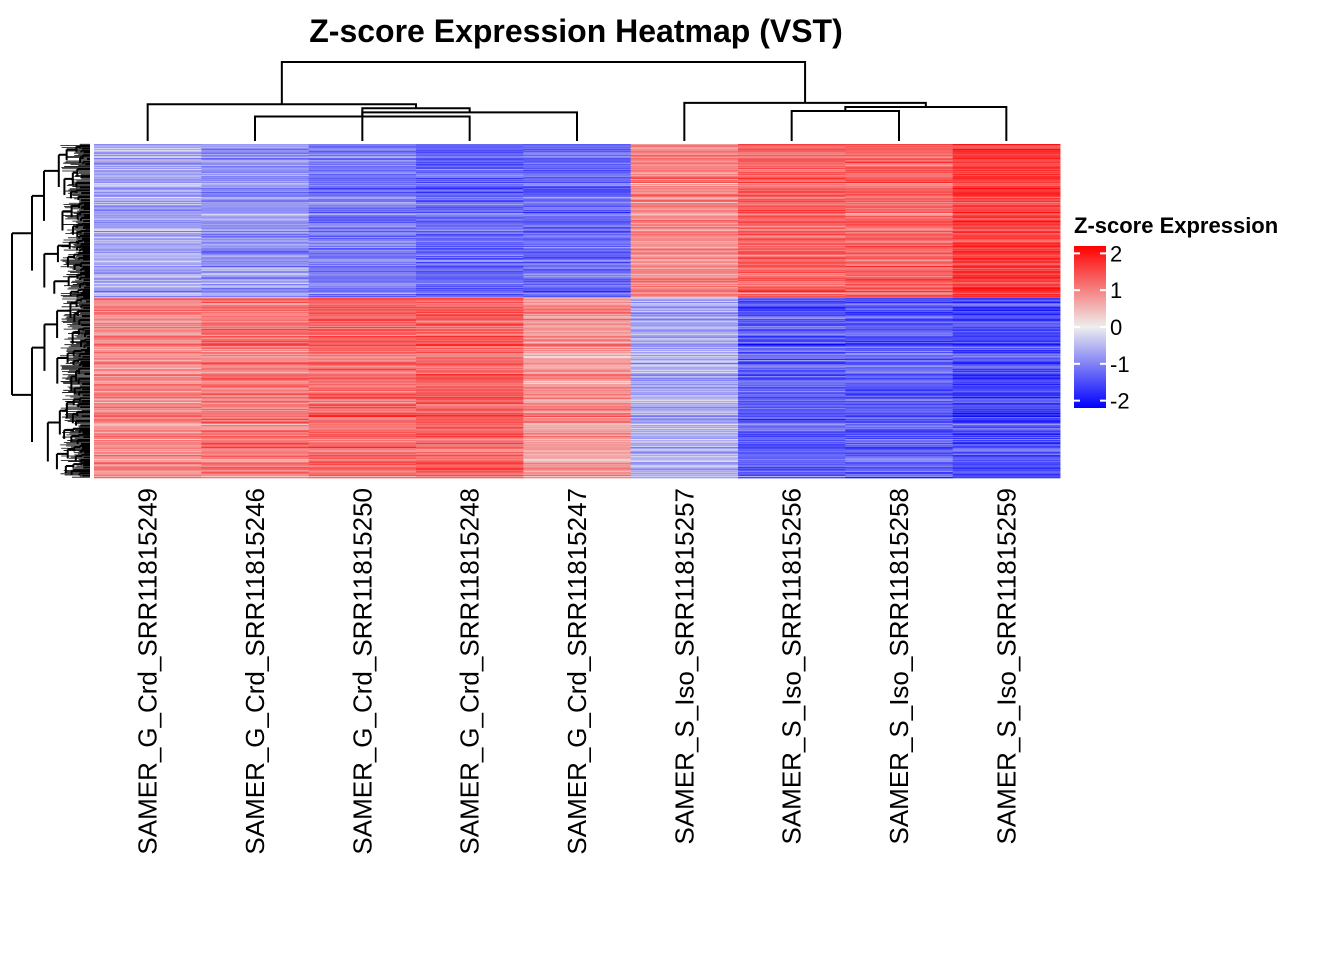  Describe the element at coordinates (577, 101) in the screenshot. I see `column-dendrogram` at that location.